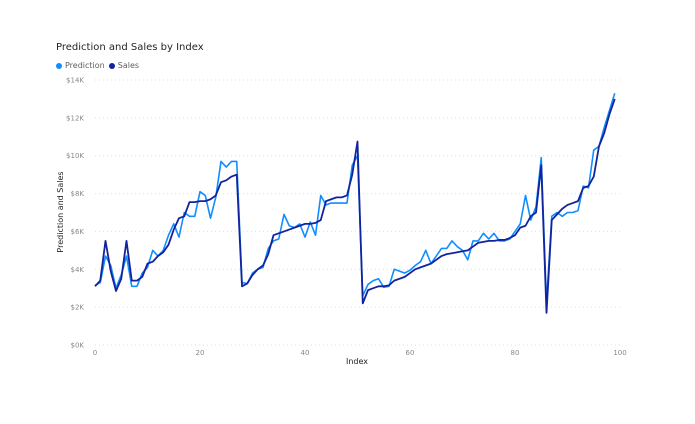 The image size is (695, 424). Describe the element at coordinates (111, 65) in the screenshot. I see `legend-swatch-sales` at that location.